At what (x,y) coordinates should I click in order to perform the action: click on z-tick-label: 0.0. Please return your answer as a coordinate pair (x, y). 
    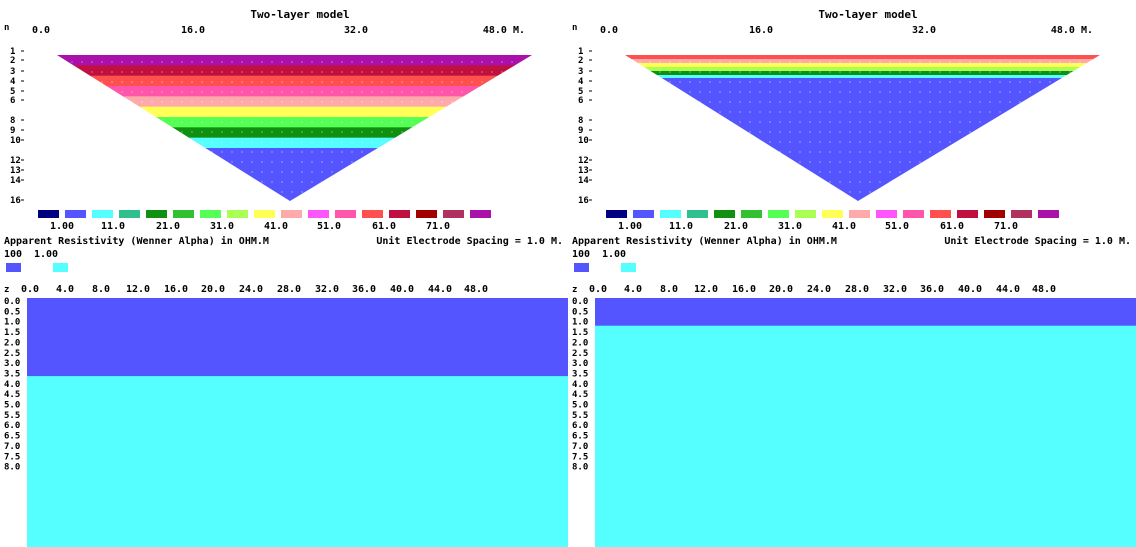
    Looking at the image, I should click on (12, 302).